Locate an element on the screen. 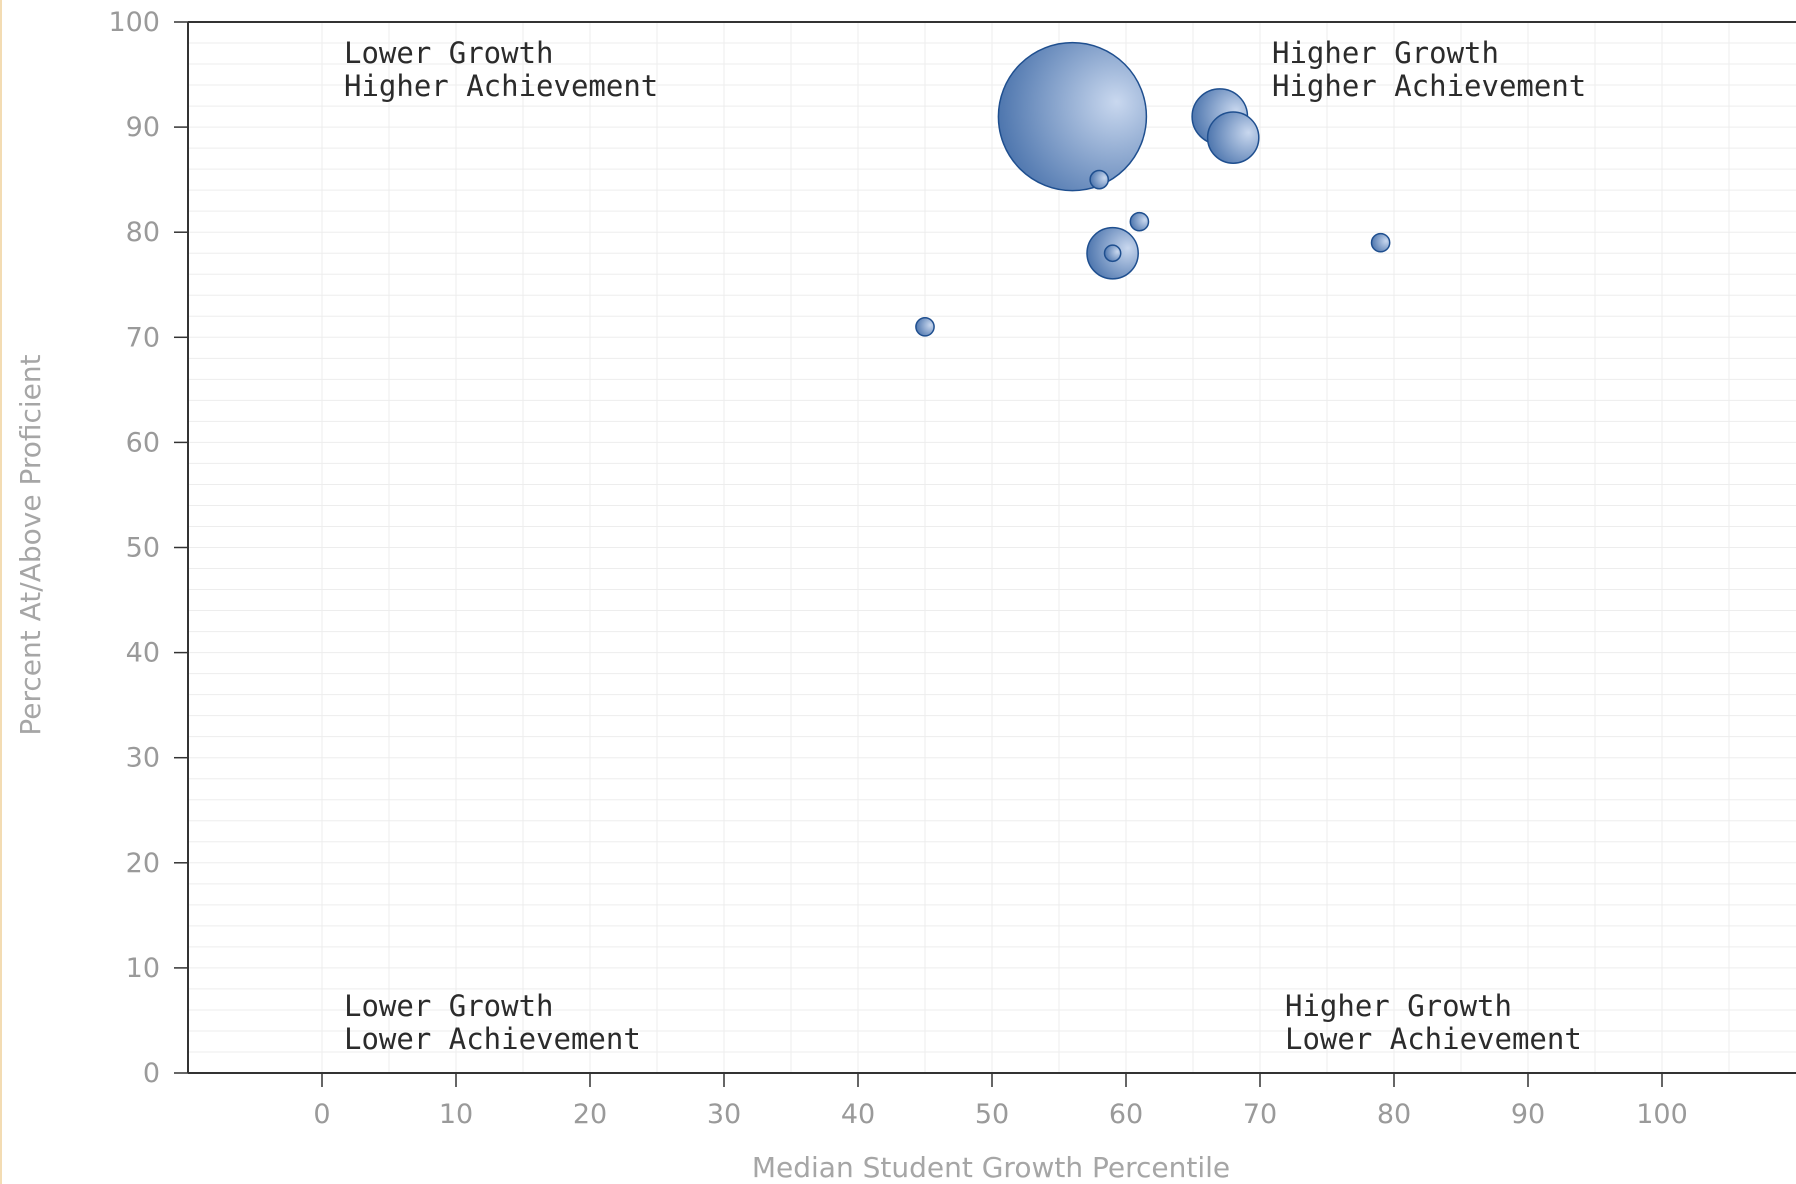  y-tick-label: 10 is located at coordinates (143, 968).